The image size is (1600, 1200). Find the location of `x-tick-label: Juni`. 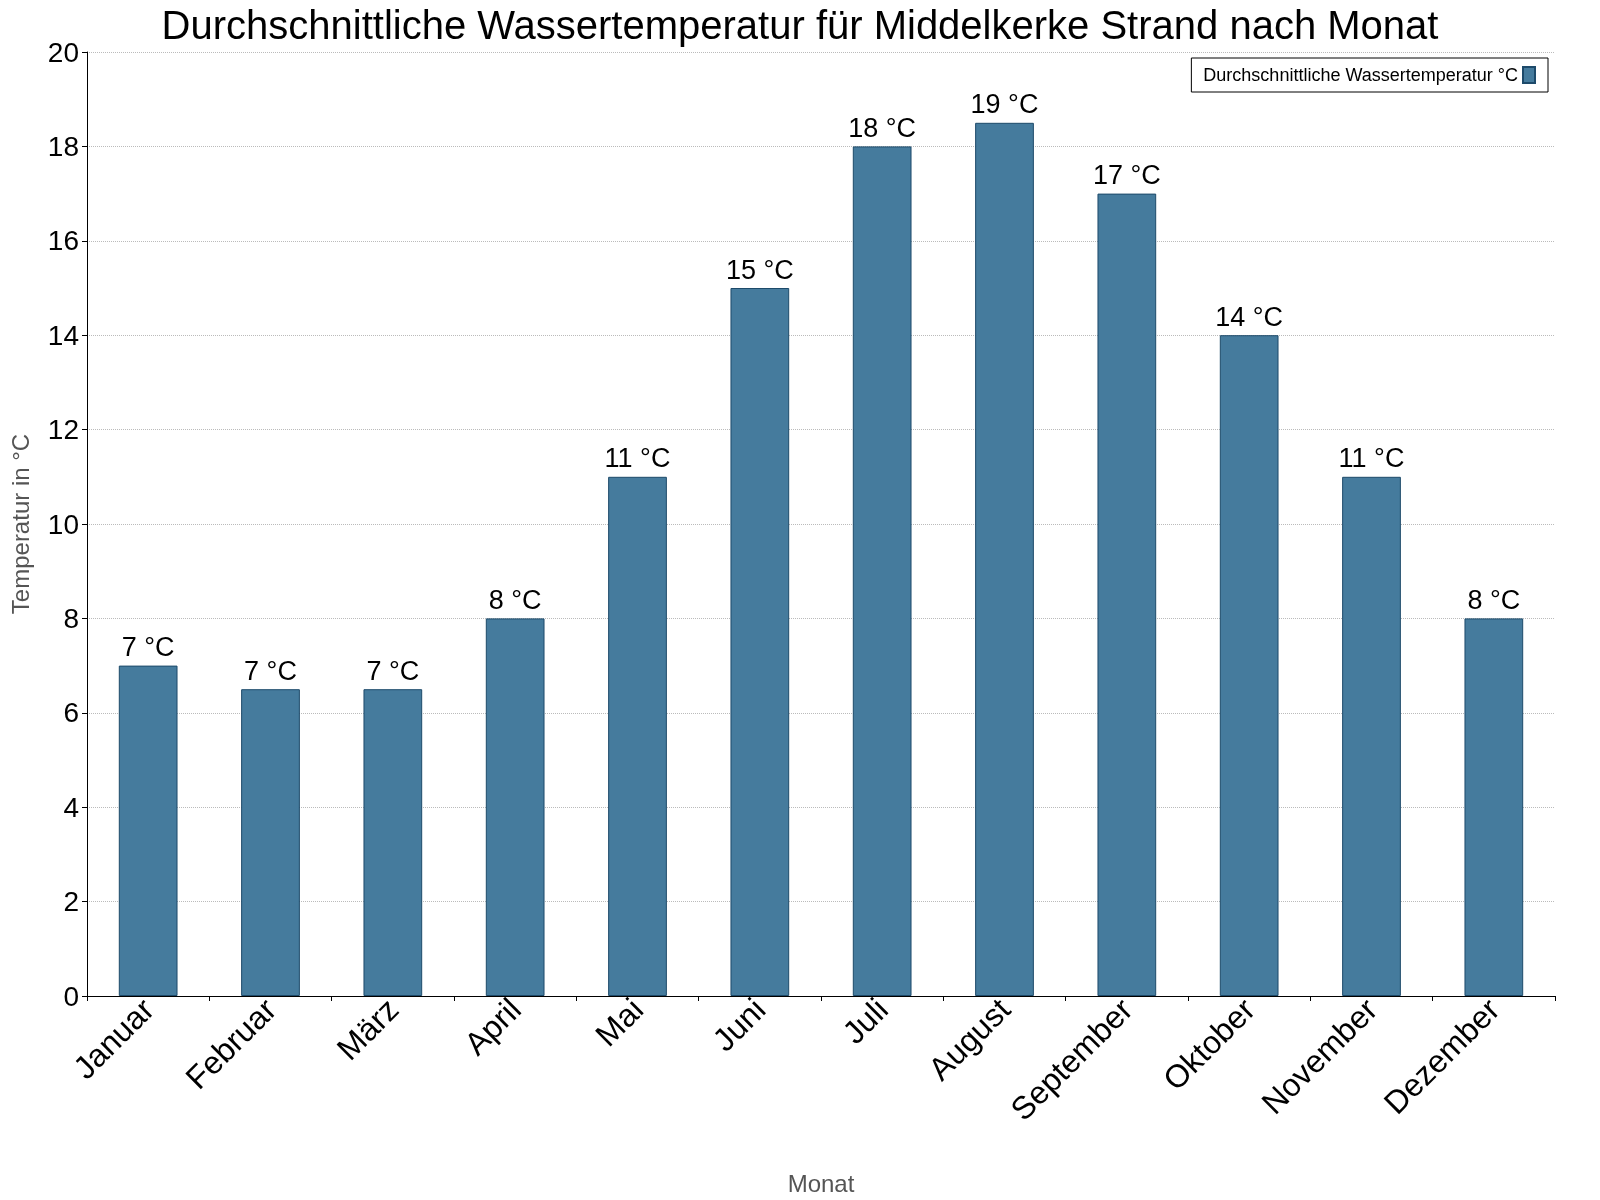

x-tick-label: Juni is located at coordinates (739, 1025).